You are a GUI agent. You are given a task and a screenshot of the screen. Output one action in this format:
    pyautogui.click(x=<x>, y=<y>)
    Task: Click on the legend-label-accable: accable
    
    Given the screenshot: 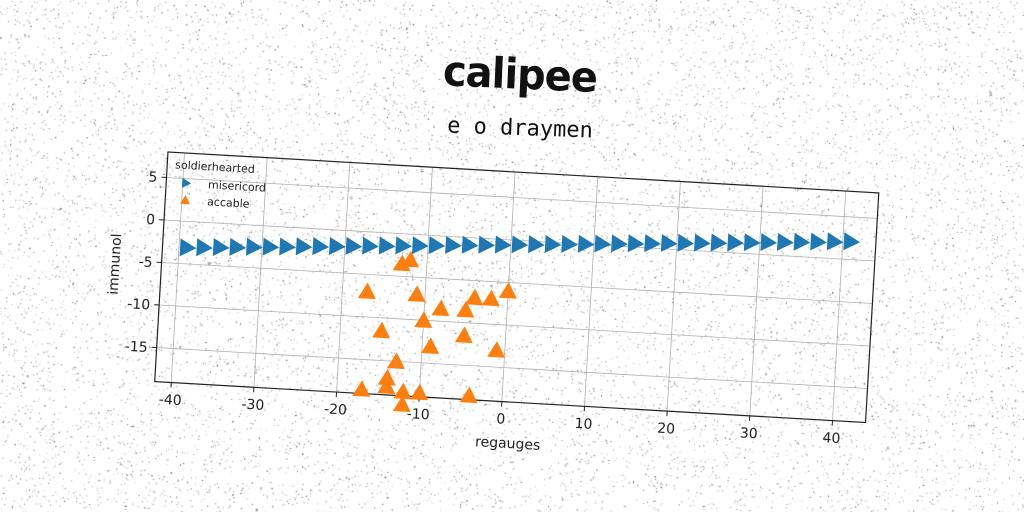 What is the action you would take?
    pyautogui.click(x=228, y=202)
    